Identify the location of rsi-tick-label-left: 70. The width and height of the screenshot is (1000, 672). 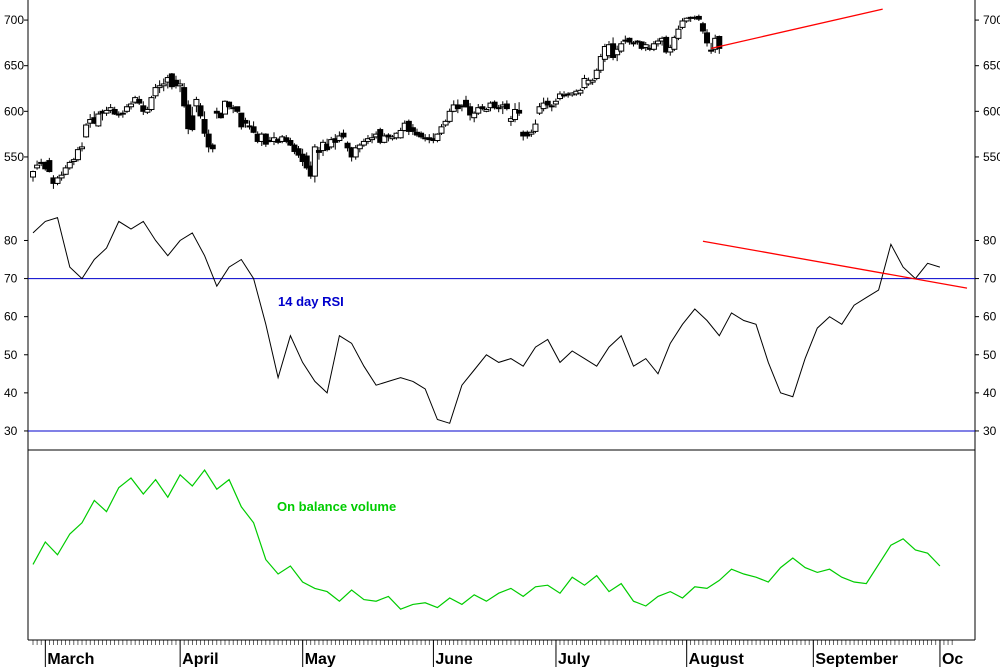
(11, 279).